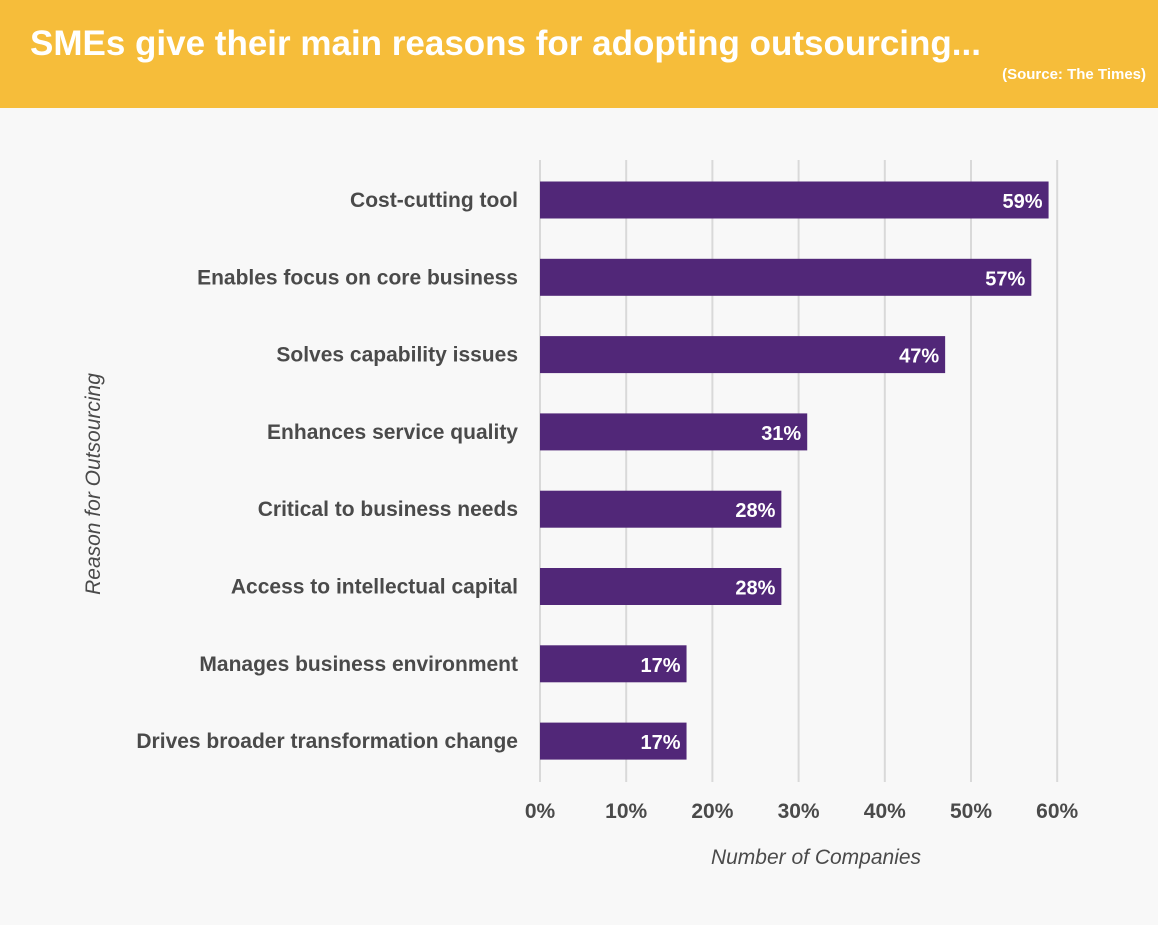 The height and width of the screenshot is (925, 1158). Describe the element at coordinates (540, 811) in the screenshot. I see `x-tick-label: 0%` at that location.